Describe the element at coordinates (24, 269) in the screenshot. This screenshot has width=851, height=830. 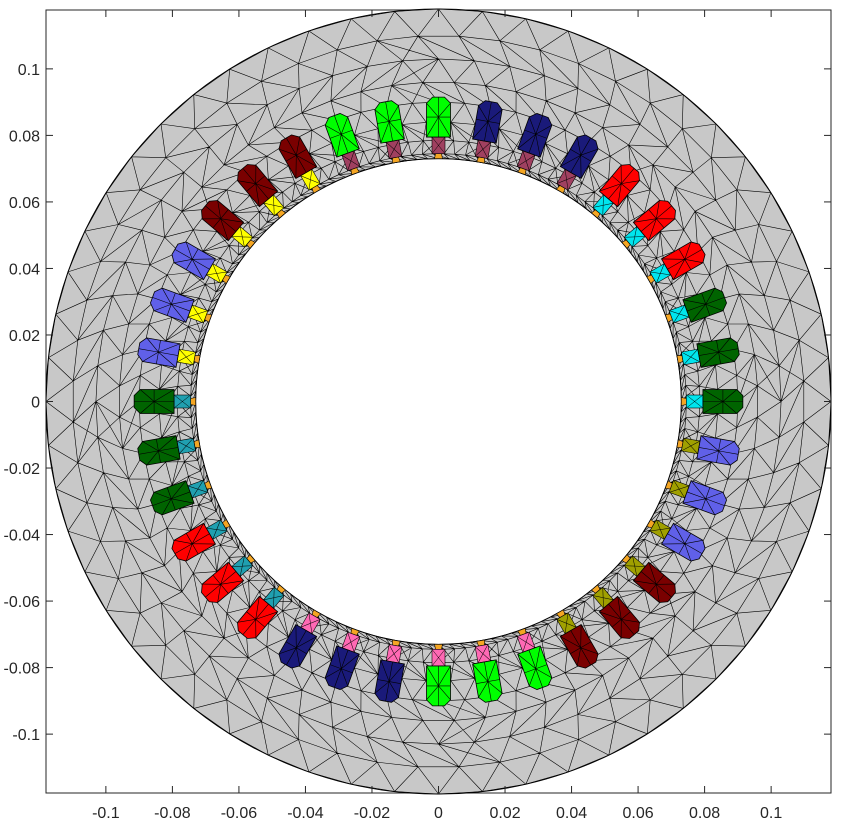
I see `y-tick-label: 0.04` at that location.